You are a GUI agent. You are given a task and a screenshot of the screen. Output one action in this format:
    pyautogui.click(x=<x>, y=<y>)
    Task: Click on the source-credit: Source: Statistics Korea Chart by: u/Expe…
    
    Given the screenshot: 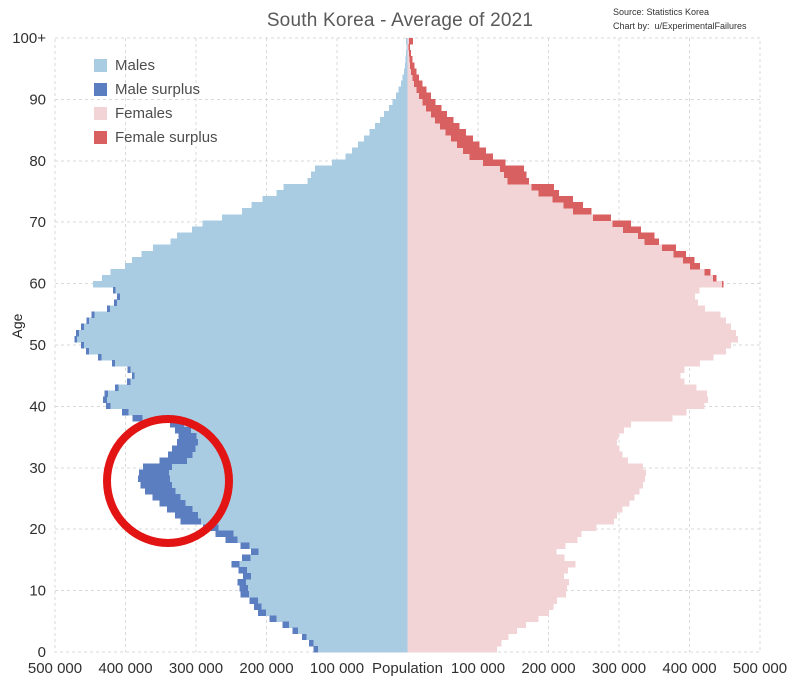 What is the action you would take?
    pyautogui.click(x=680, y=20)
    